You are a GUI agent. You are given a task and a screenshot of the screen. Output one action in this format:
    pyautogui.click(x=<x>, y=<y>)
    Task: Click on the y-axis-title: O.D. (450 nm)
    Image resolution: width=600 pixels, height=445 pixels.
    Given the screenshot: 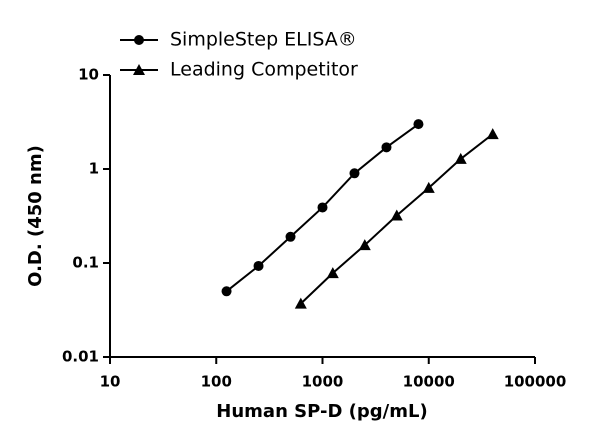 What is the action you would take?
    pyautogui.click(x=35, y=216)
    